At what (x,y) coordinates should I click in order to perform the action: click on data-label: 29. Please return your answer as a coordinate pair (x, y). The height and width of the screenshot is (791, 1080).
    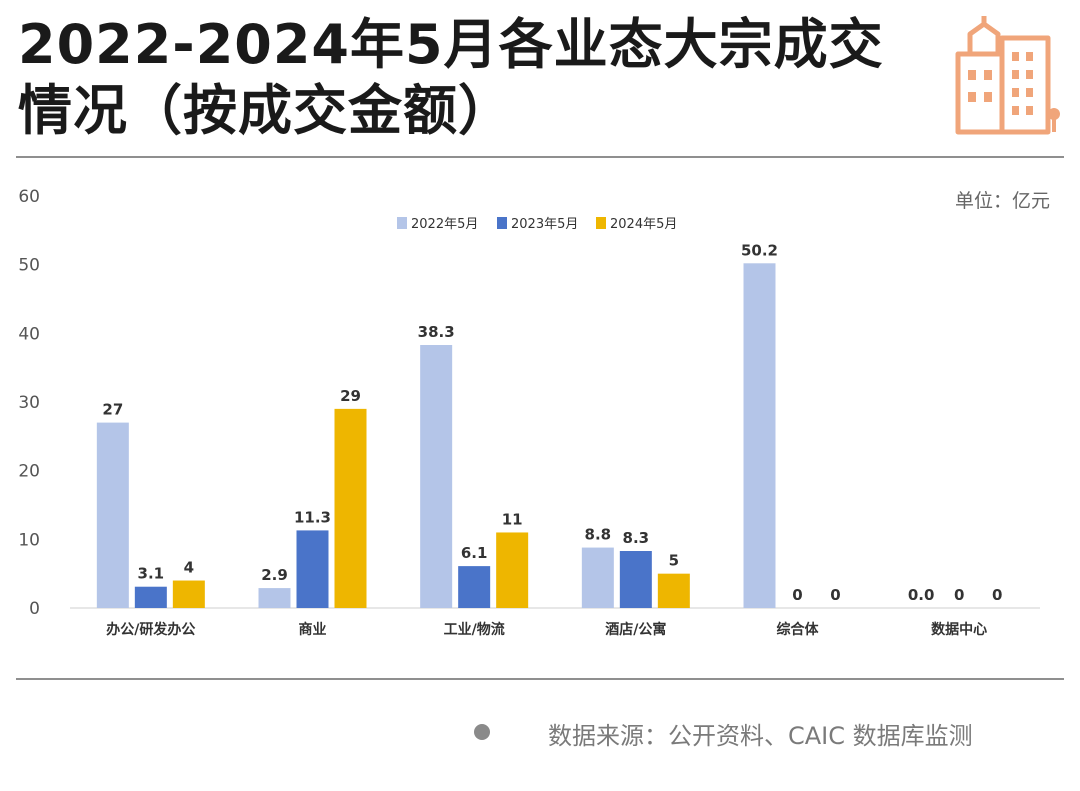
    Looking at the image, I should click on (350, 396).